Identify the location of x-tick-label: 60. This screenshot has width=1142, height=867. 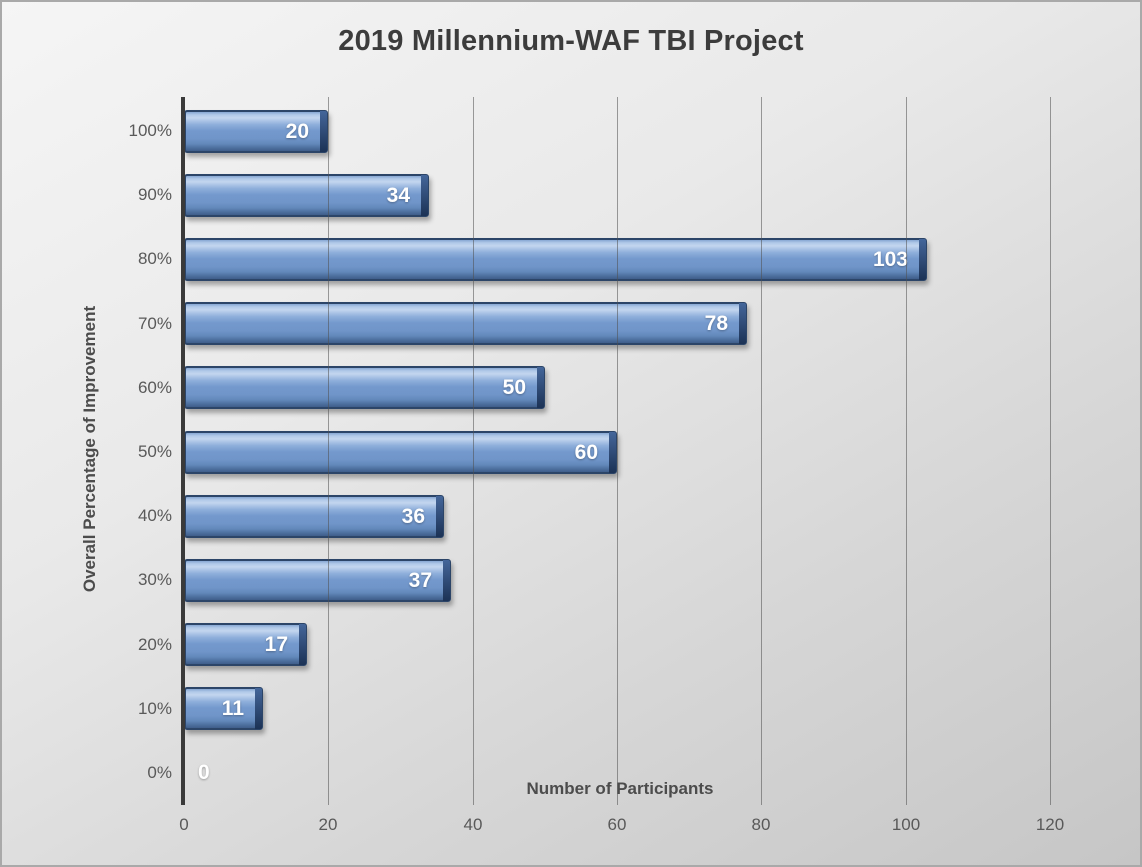
(617, 824).